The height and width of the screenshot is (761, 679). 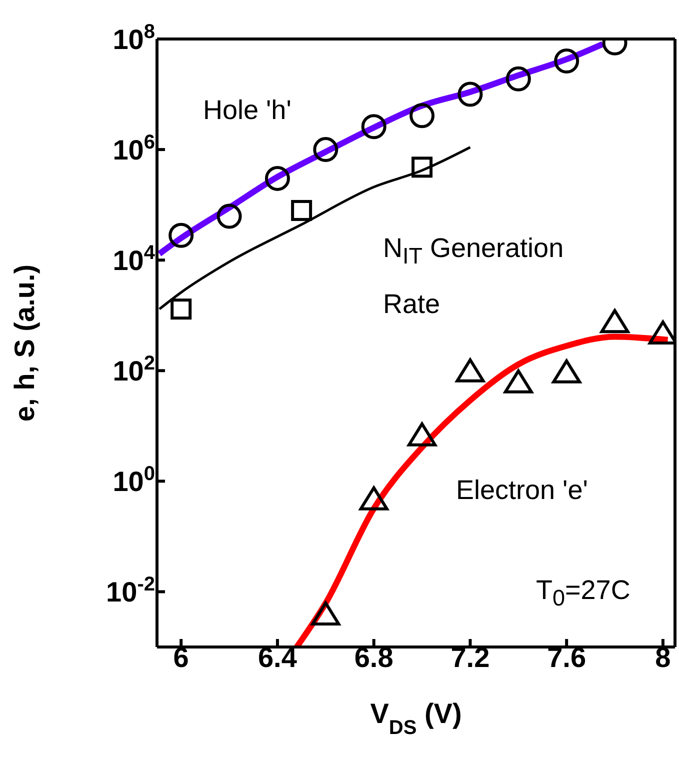 I want to click on y-tick-label: 10$^{0}$, so click(x=133, y=480).